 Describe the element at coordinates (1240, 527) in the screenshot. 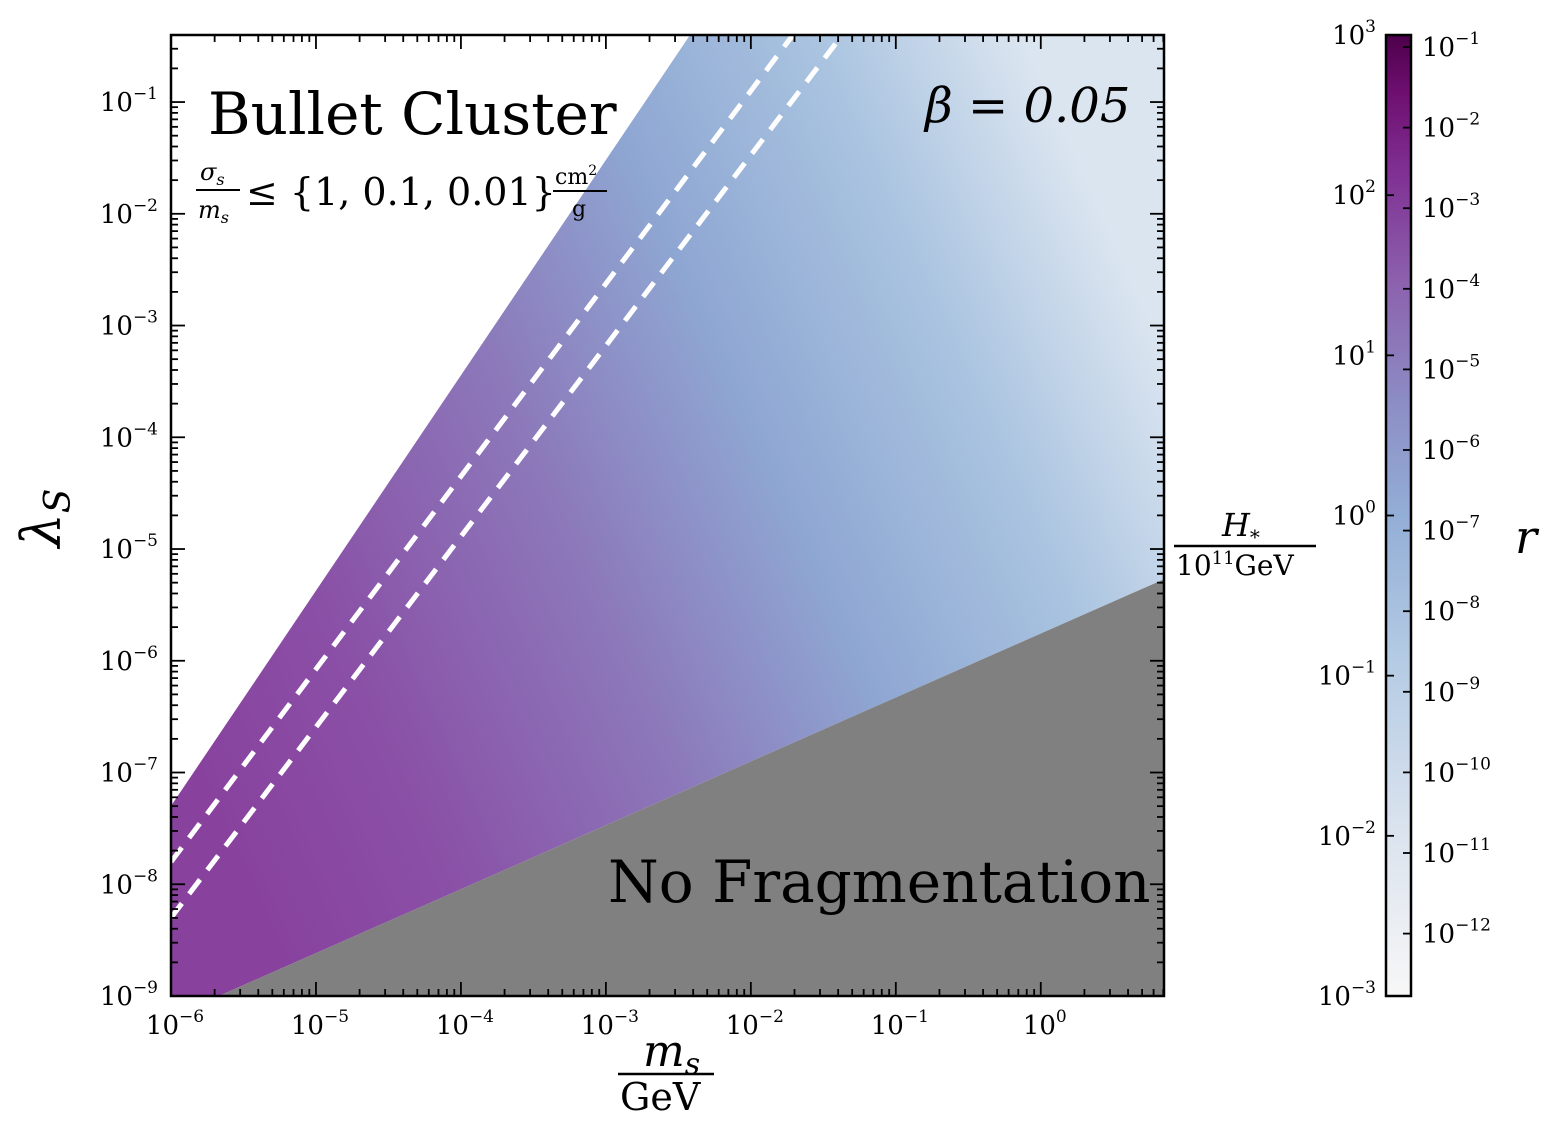

I see `svg-text: H*` at that location.